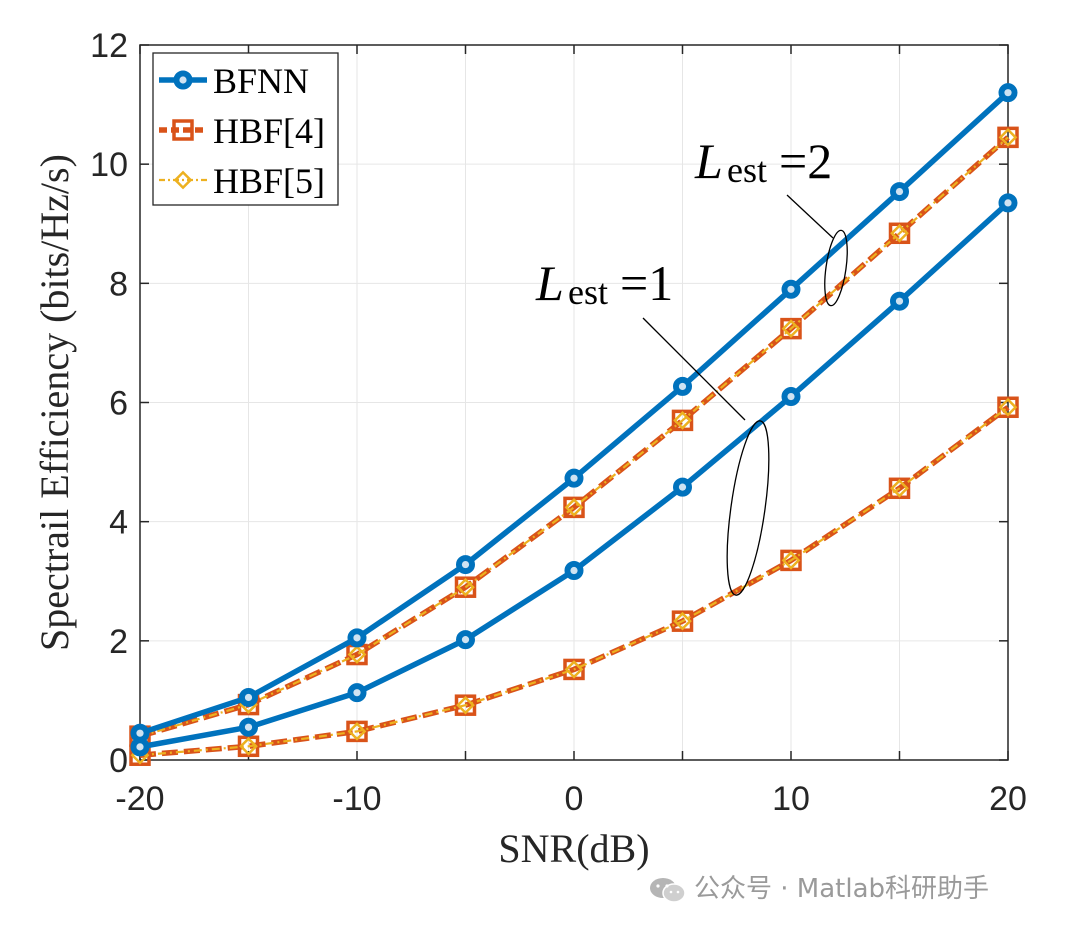 This screenshot has width=1080, height=932. Describe the element at coordinates (646, 283) in the screenshot. I see `annotation-value: =1` at that location.